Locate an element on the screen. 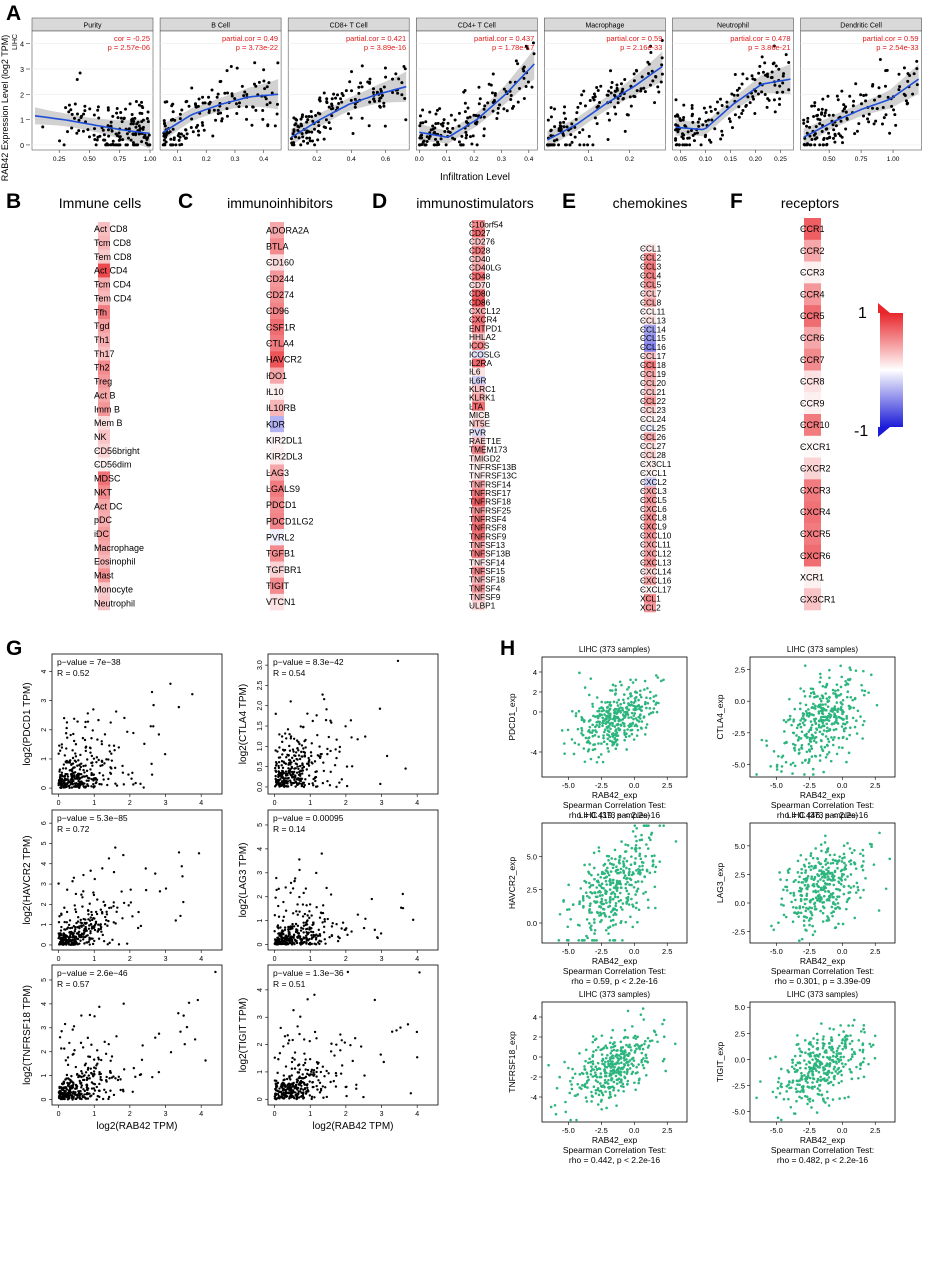  heatmap-row-label: CCR1 is located at coordinates (812, 229).